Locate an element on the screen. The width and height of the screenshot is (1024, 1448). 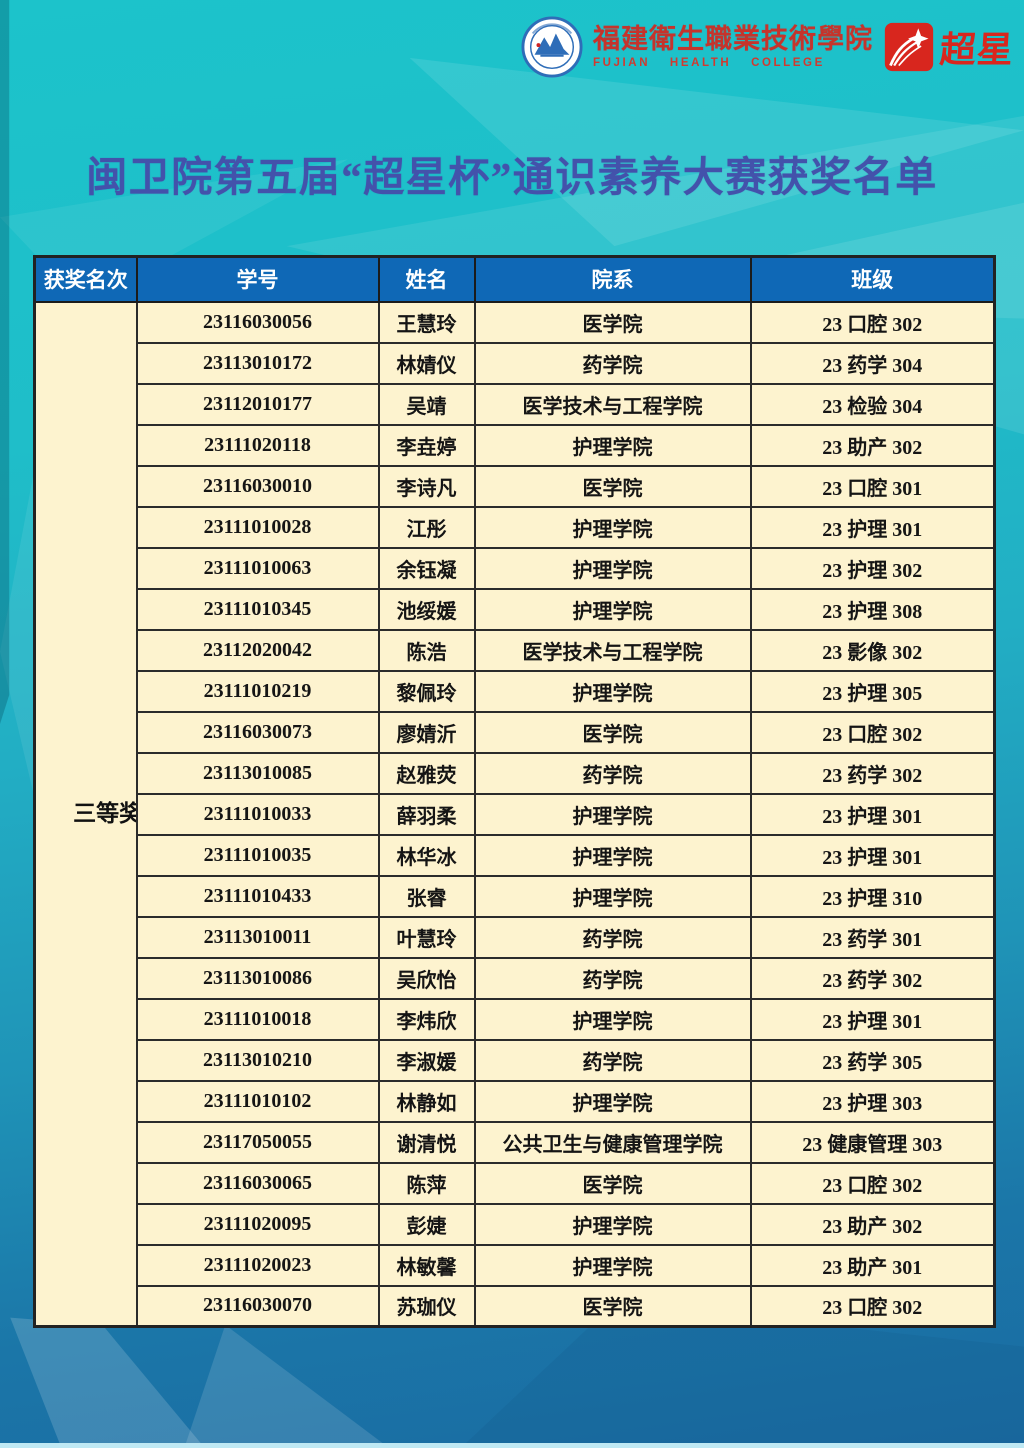
cell-name: 苏珈仪 is located at coordinates (426, 1306).